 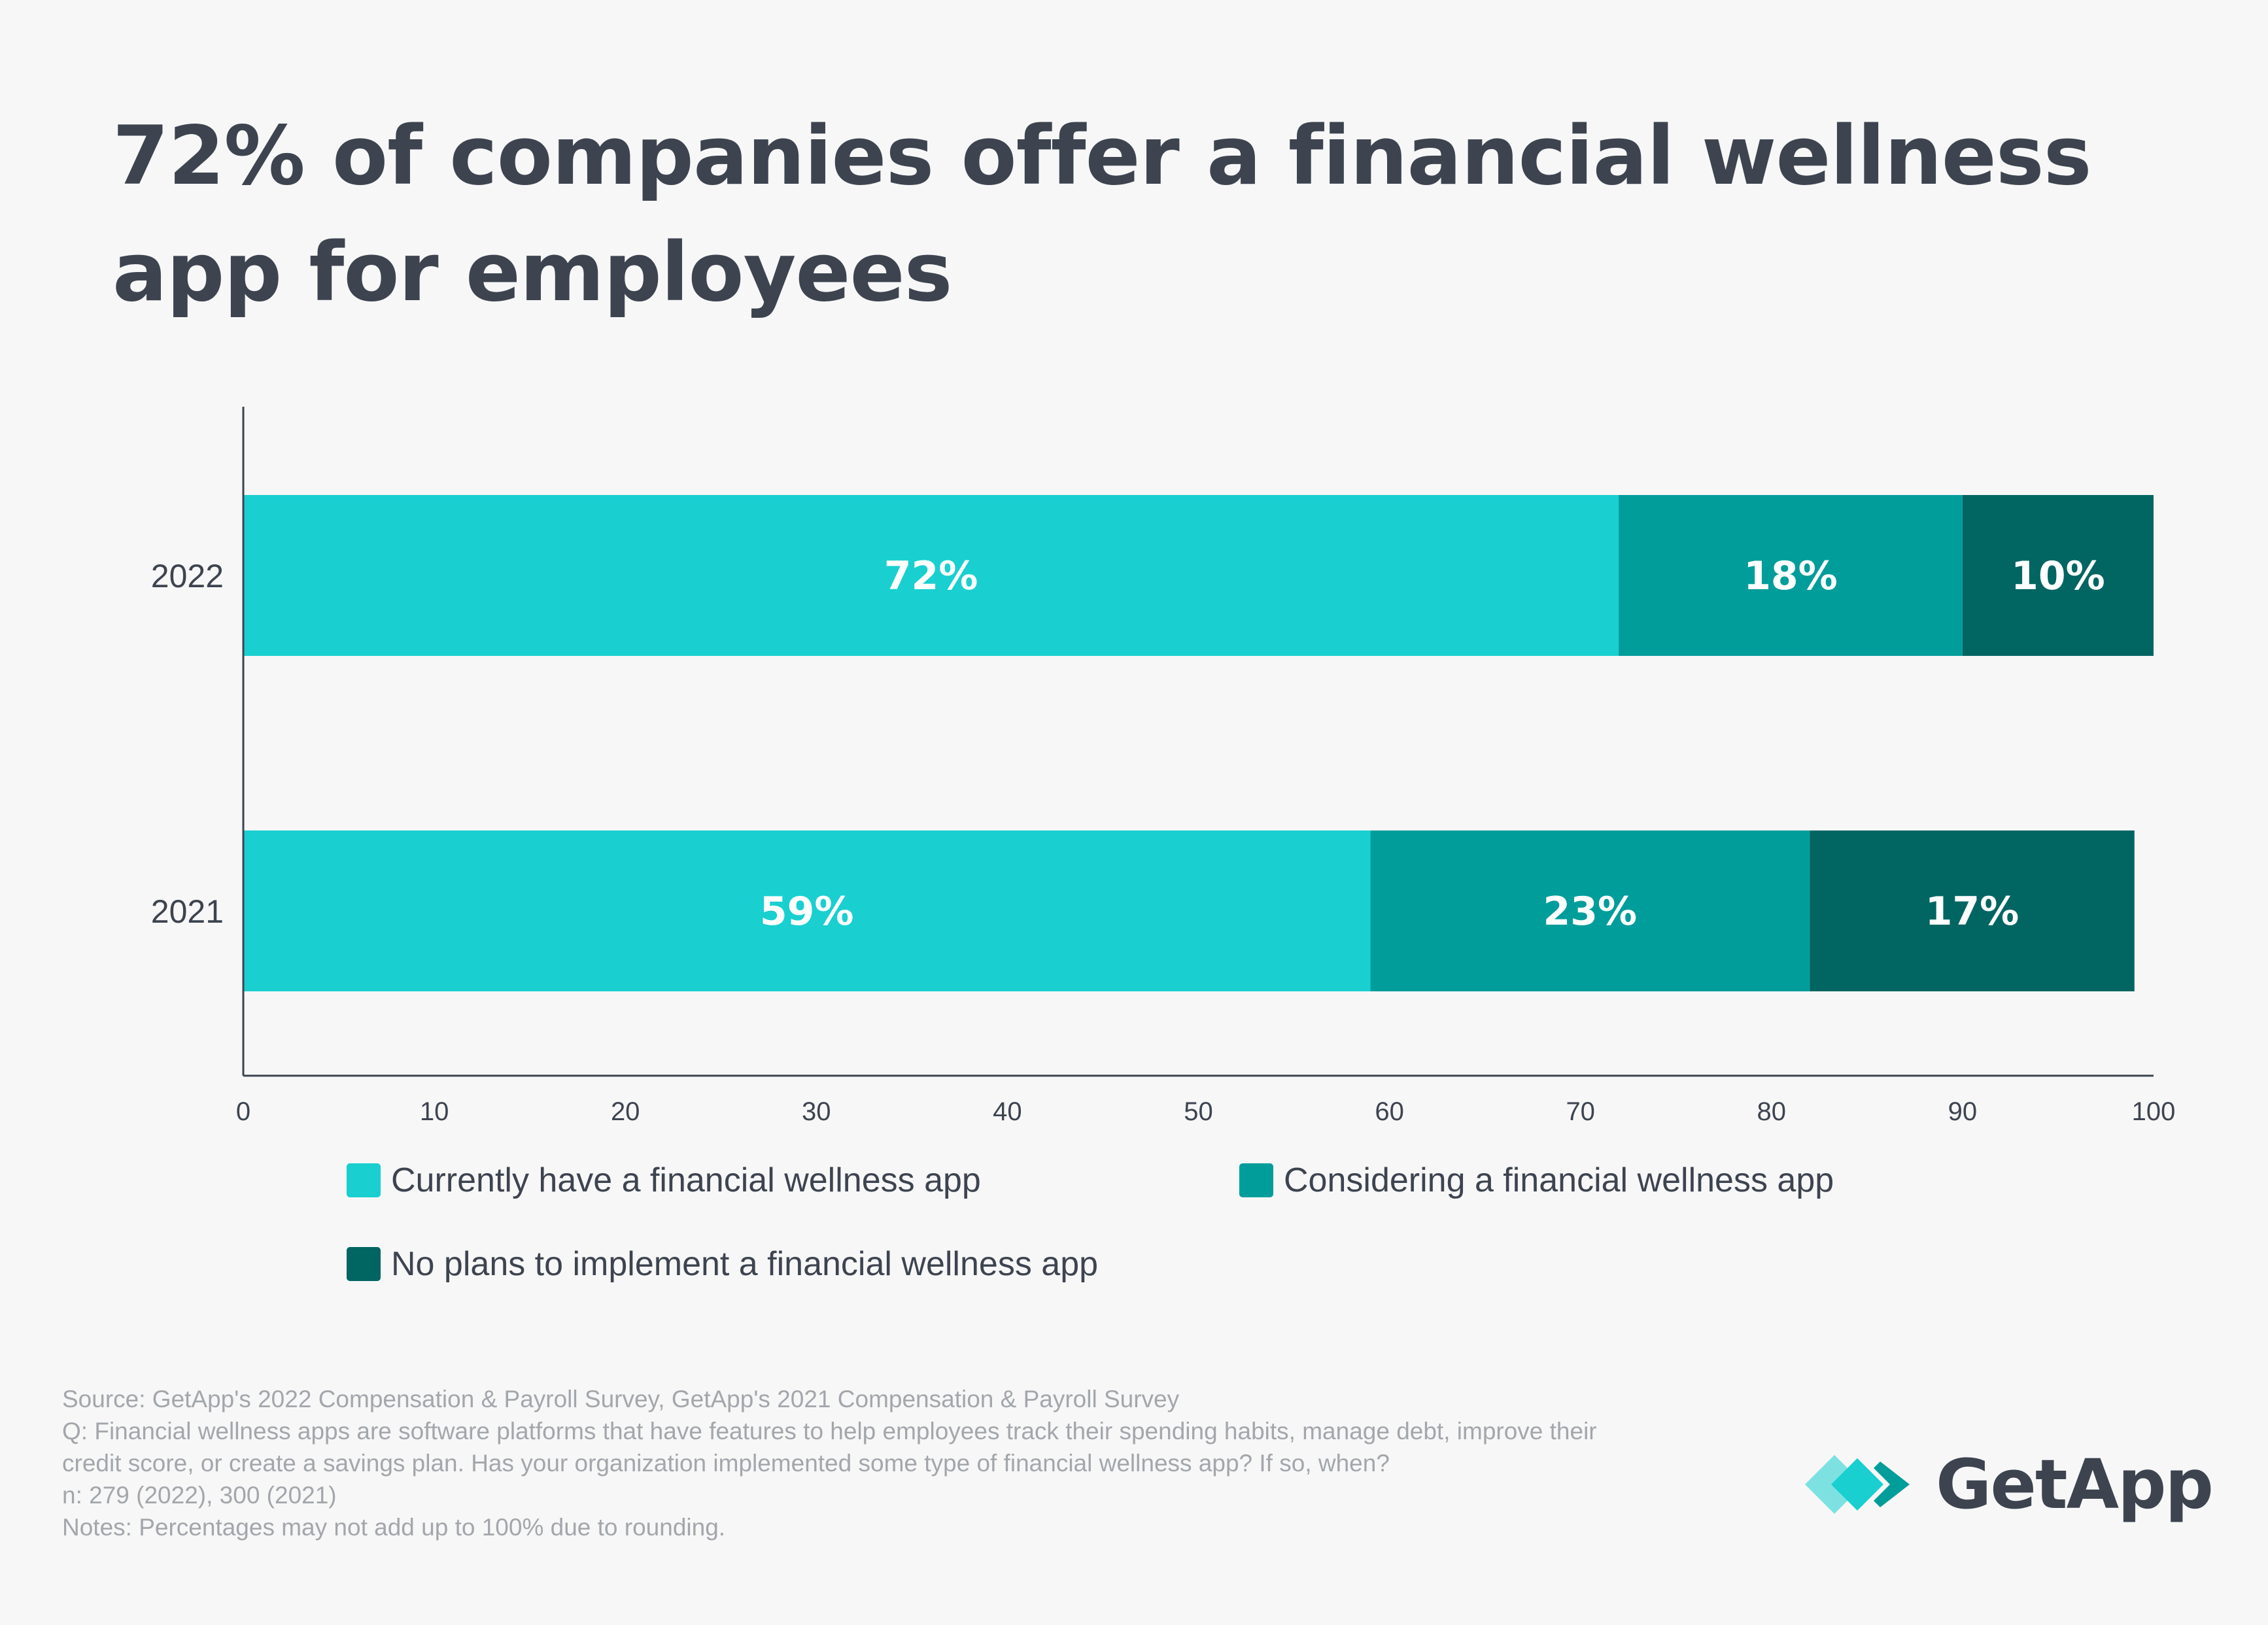 I want to click on bar-2022-no-plans, so click(x=2058, y=575).